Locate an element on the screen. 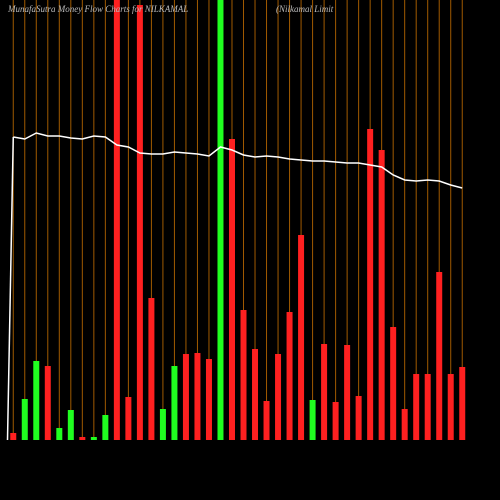  money-flow-line is located at coordinates (238, 160).